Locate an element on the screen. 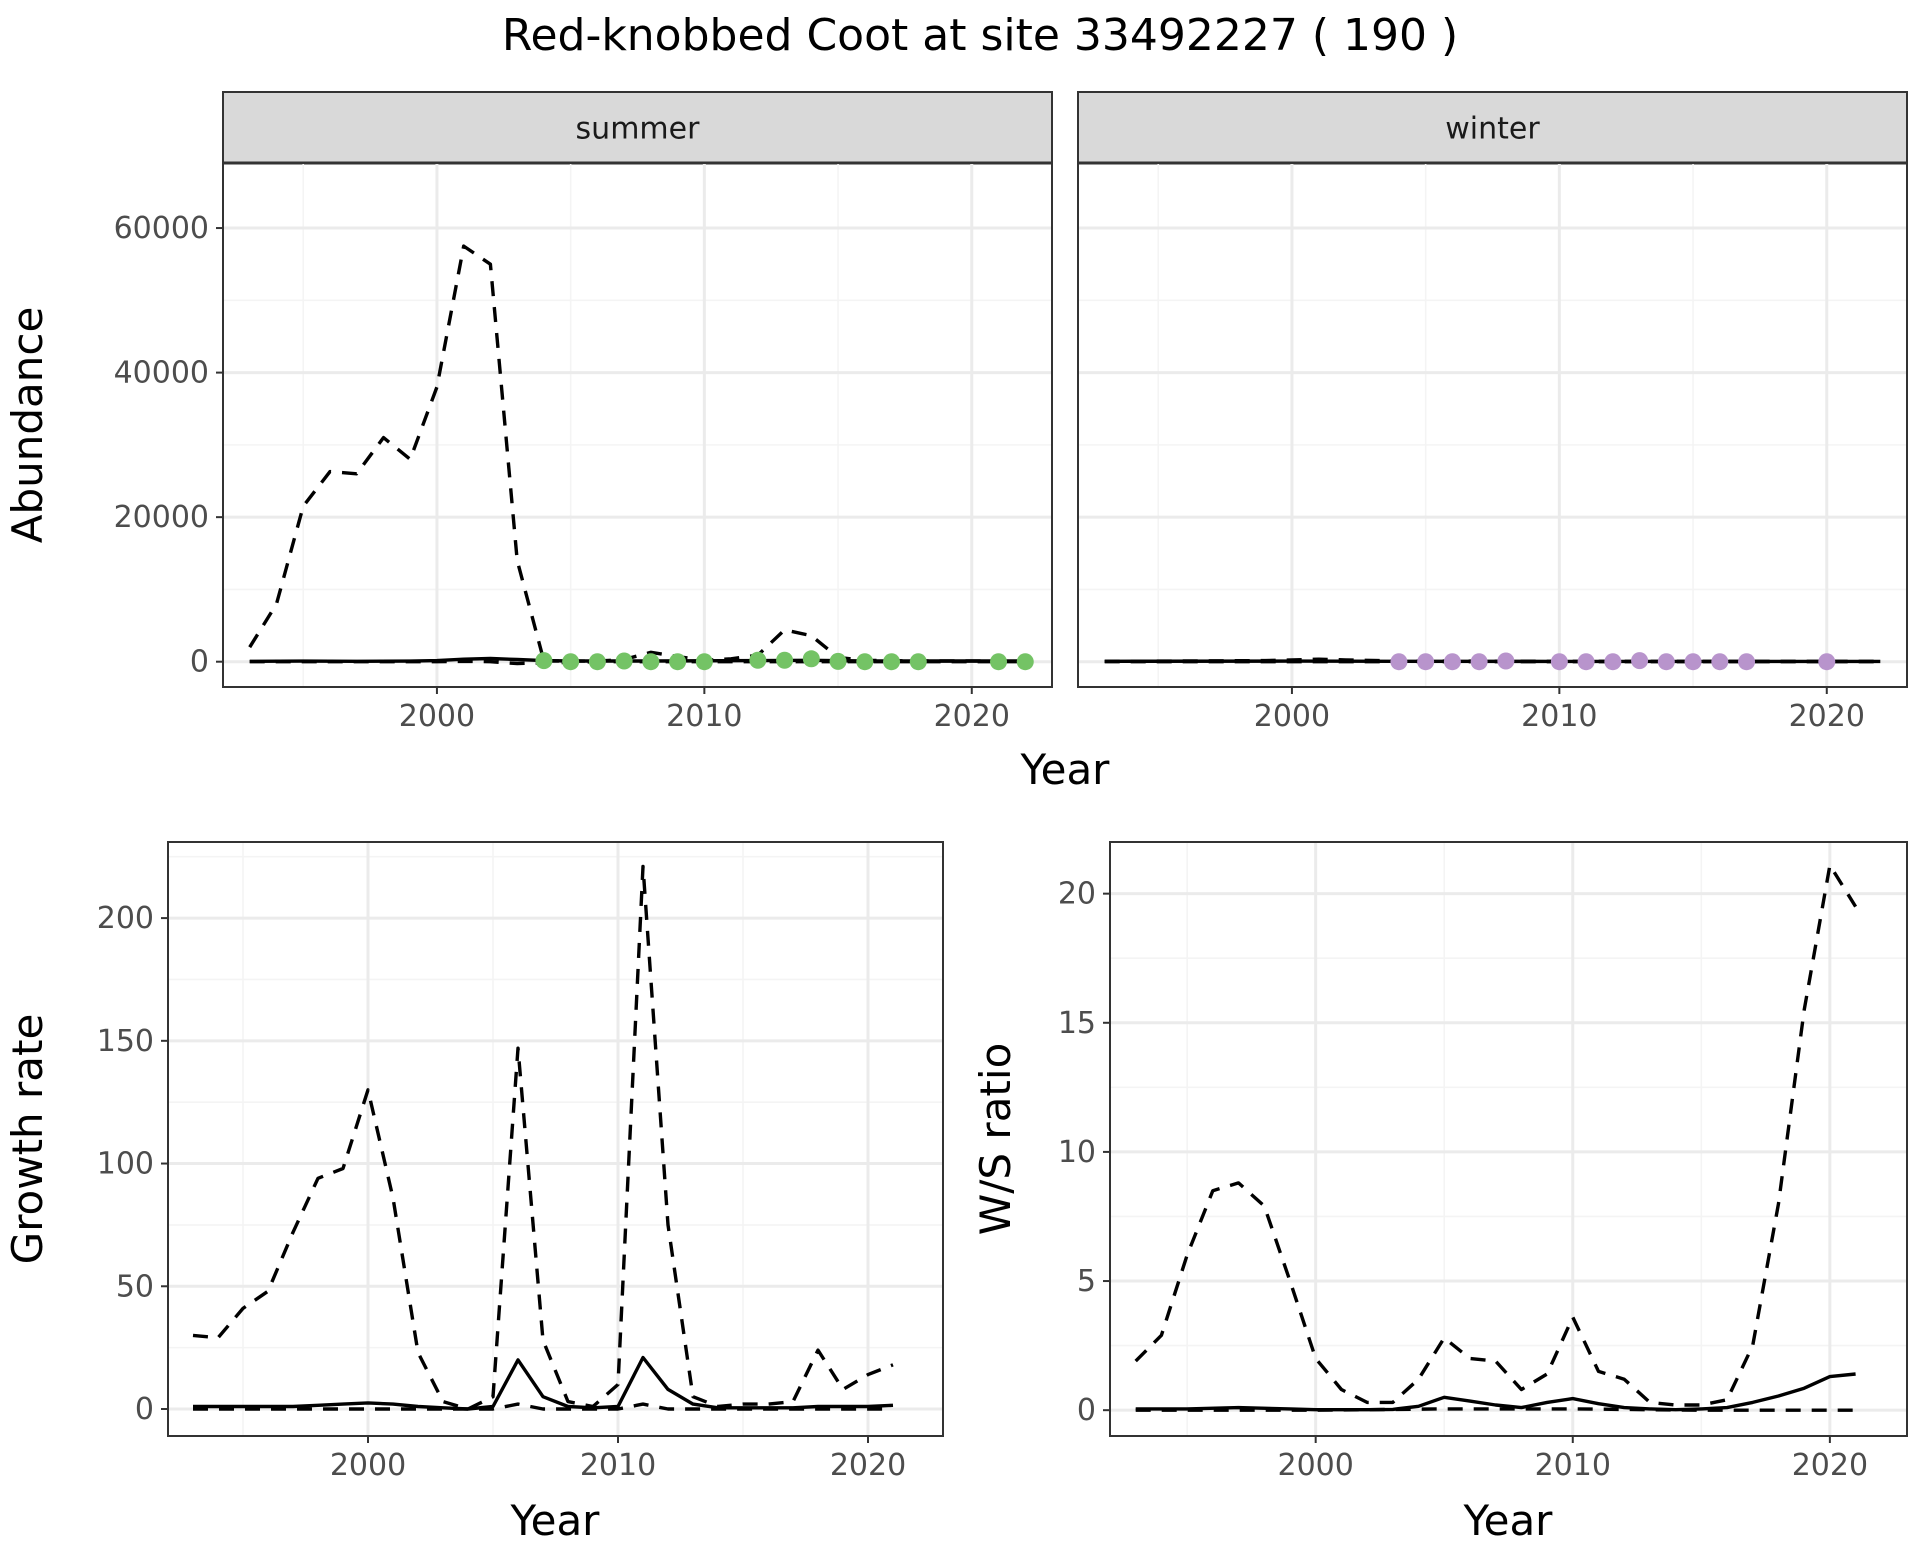 This screenshot has height=1560, width=1920. y-tick-label: 200 is located at coordinates (125, 918).